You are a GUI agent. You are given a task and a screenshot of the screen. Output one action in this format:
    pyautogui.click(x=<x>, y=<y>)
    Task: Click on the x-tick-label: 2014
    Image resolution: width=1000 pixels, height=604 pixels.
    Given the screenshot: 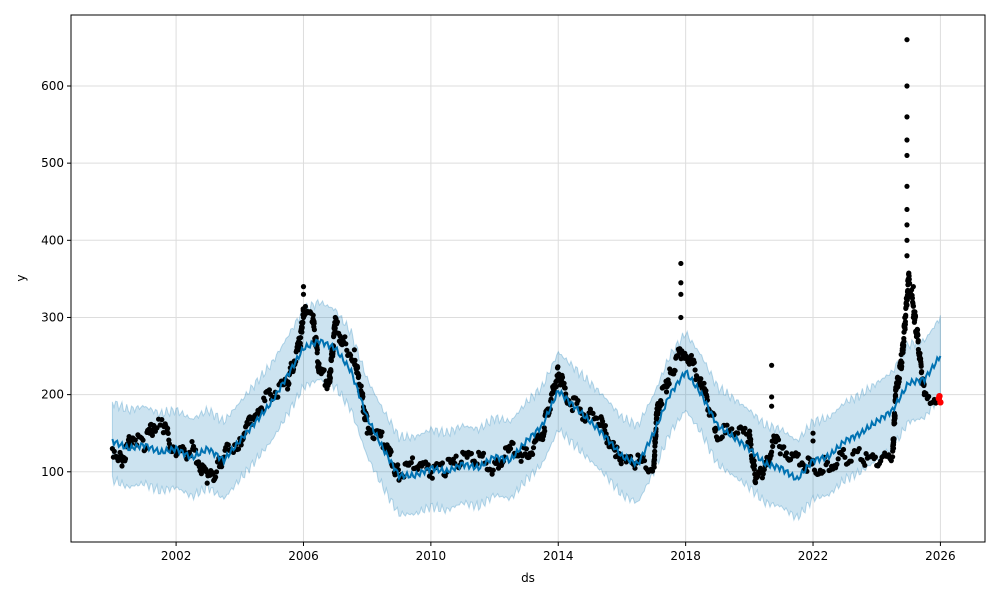 What is the action you would take?
    pyautogui.click(x=558, y=556)
    